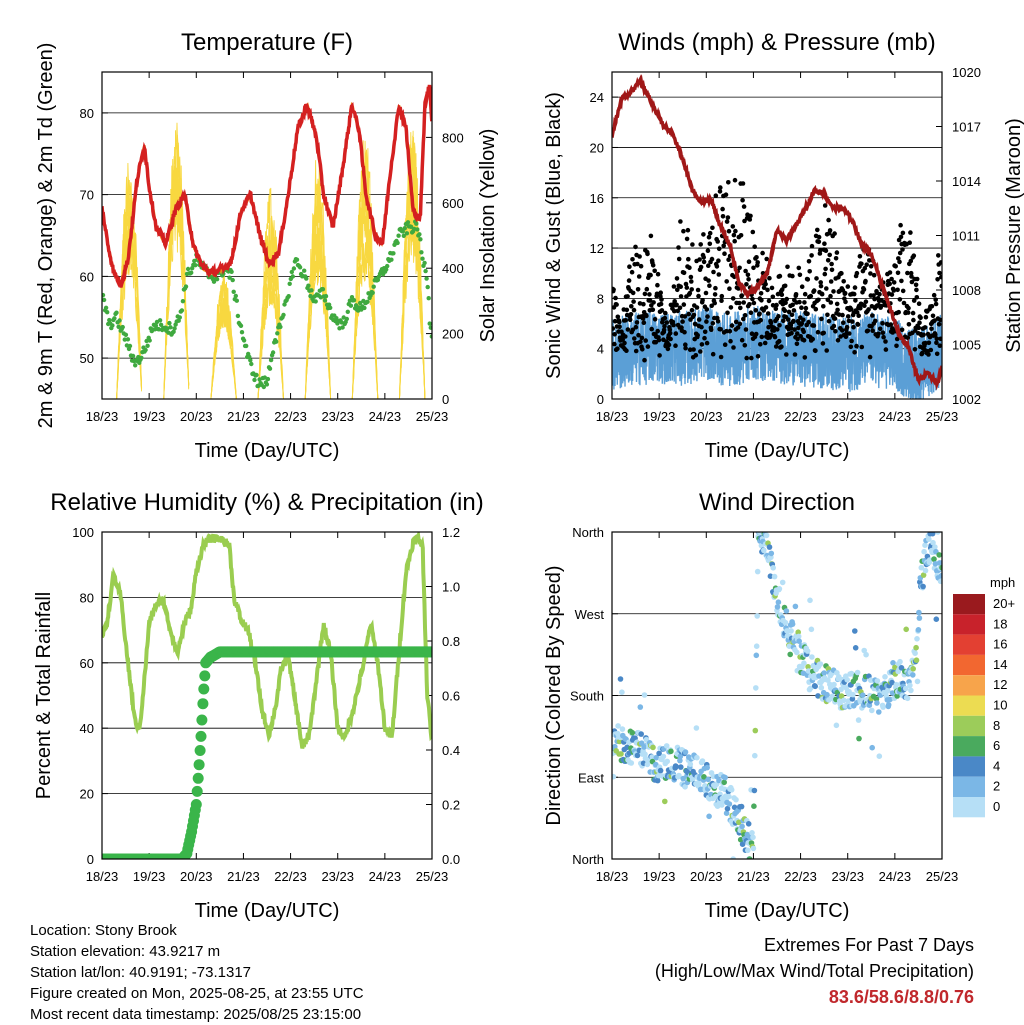 The width and height of the screenshot is (1024, 1025). Describe the element at coordinates (451, 587) in the screenshot. I see `y2-tick-label: 1.0` at that location.